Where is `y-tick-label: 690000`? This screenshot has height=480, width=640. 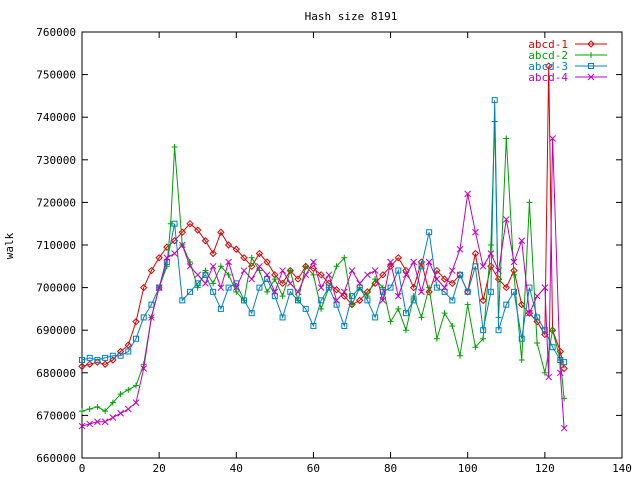 y-tick-label: 690000 is located at coordinates (56, 330).